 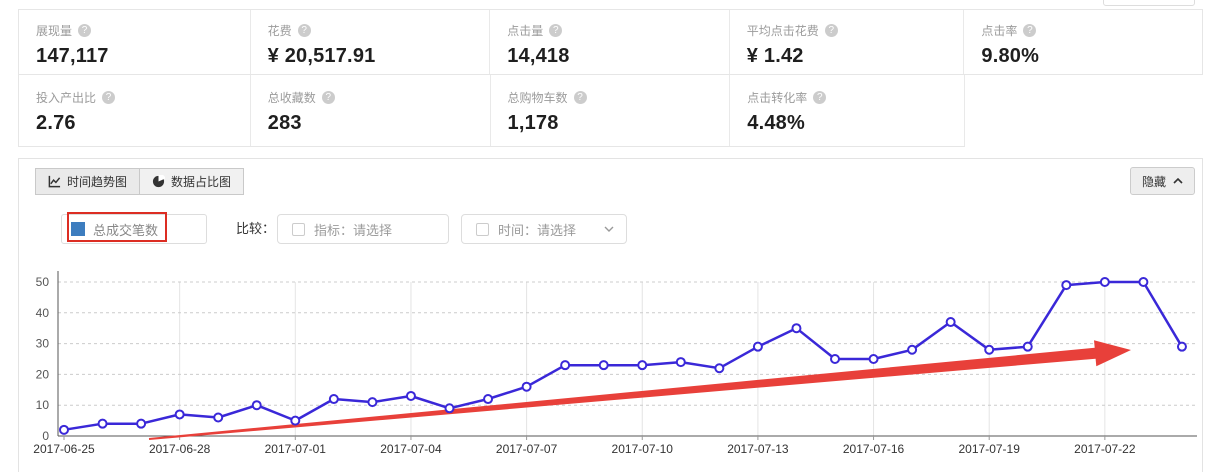 I want to click on metric-value: 14,418, so click(x=538, y=56).